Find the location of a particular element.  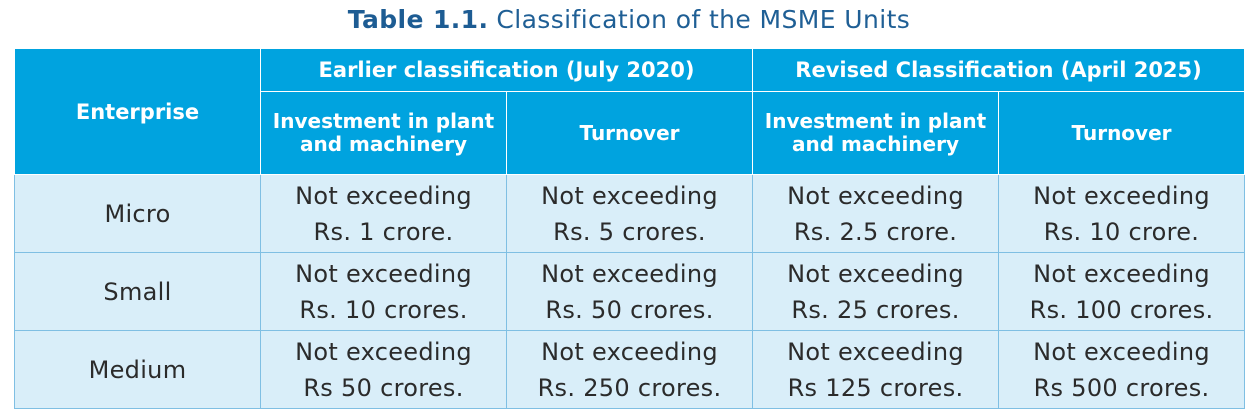

subheader-earlier-investment: Investment in plant and machinery is located at coordinates (383, 133).